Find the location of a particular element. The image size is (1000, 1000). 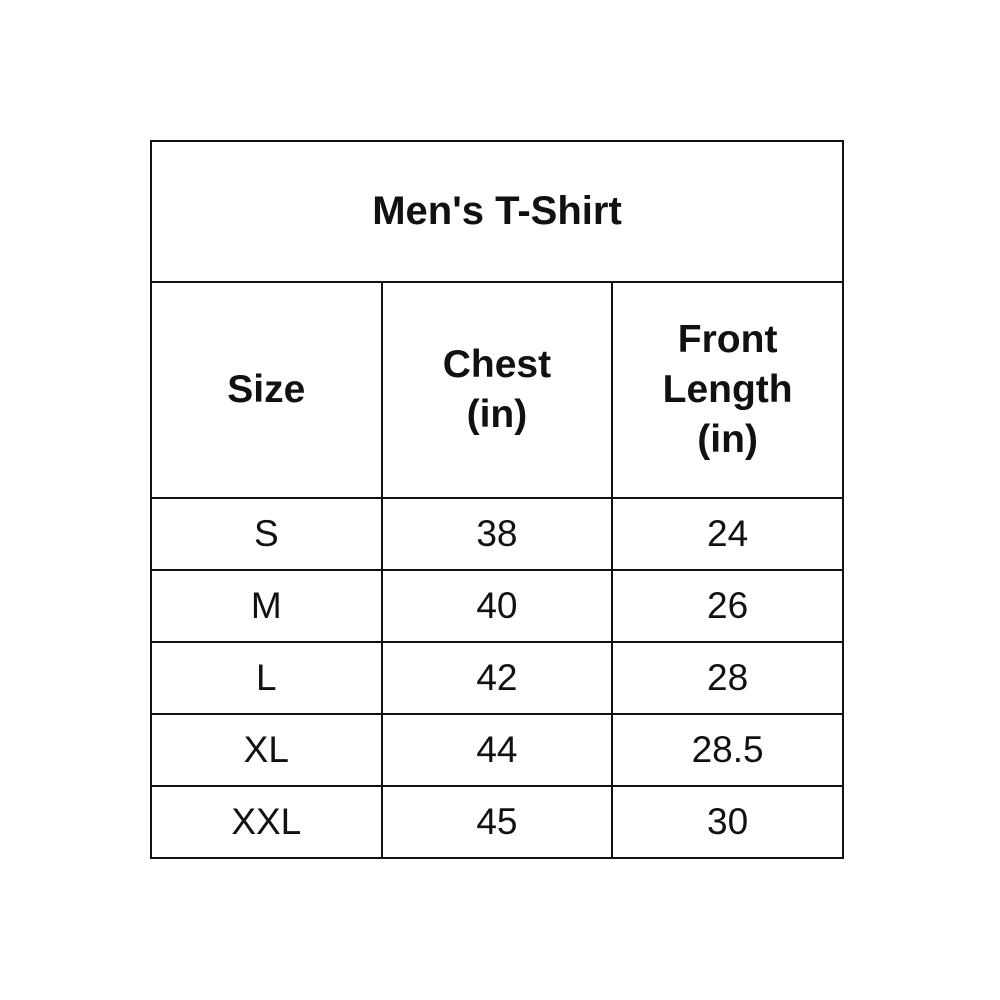

table-row: XL 44 28.5 is located at coordinates (497, 750).